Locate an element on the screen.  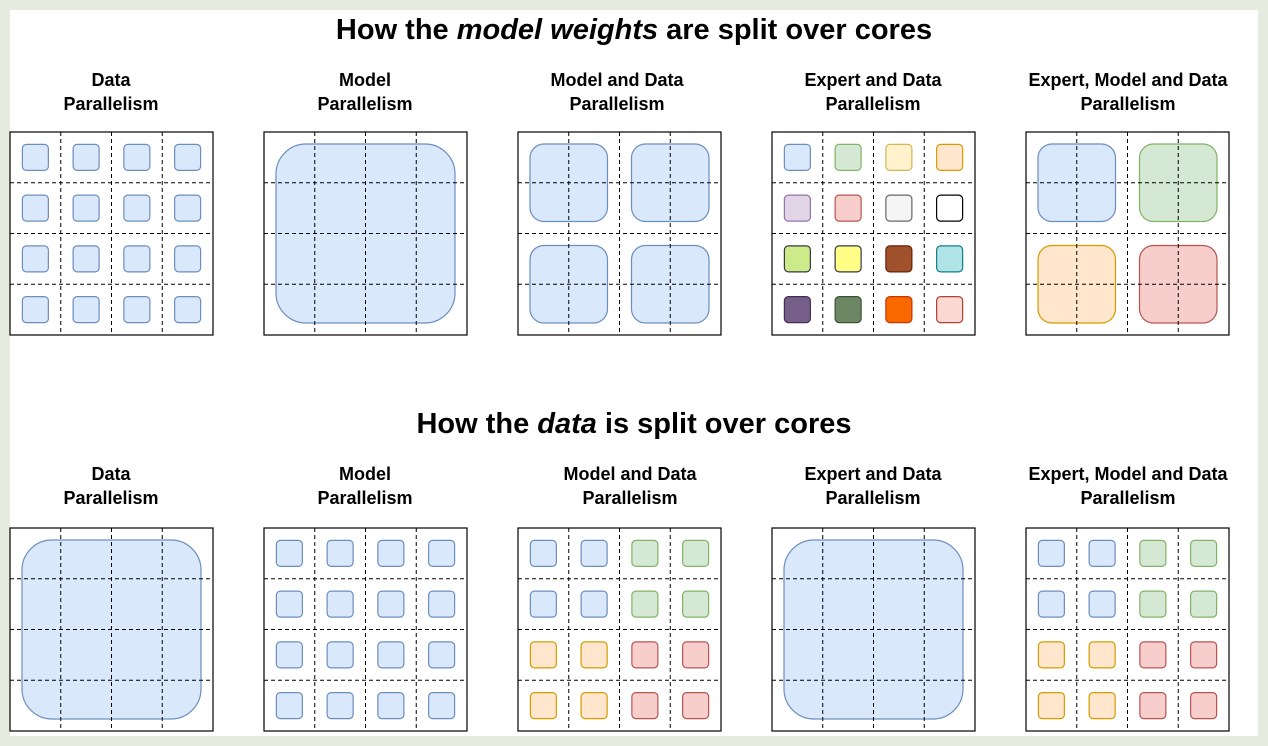
panel-label: Expert and Data is located at coordinates (873, 80).